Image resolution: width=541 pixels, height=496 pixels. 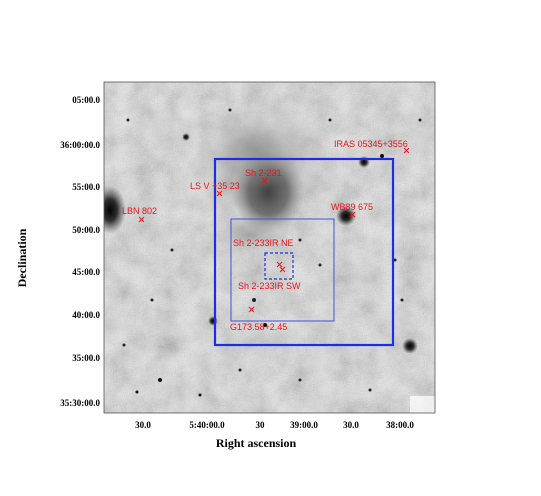 What do you see at coordinates (80, 145) in the screenshot?
I see `y-tick-label: 36:00:00.0` at bounding box center [80, 145].